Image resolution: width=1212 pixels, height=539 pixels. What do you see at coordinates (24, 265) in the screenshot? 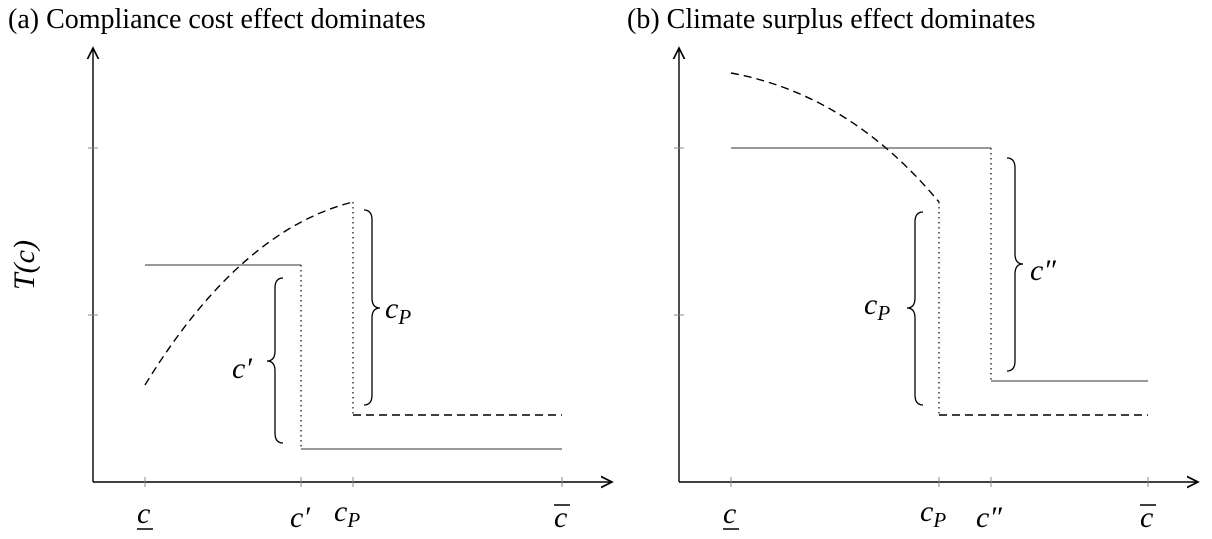
I see `y-axis-label: T(c)` at bounding box center [24, 265].